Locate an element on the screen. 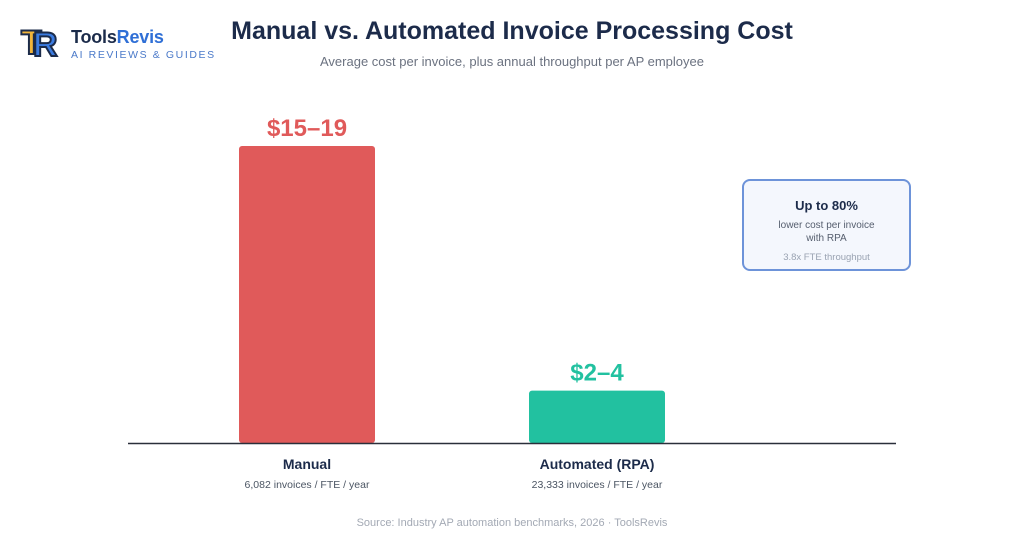 Image resolution: width=1024 pixels, height=538 pixels. category-note-1: 23,333 invoices / FTE / year is located at coordinates (597, 485).